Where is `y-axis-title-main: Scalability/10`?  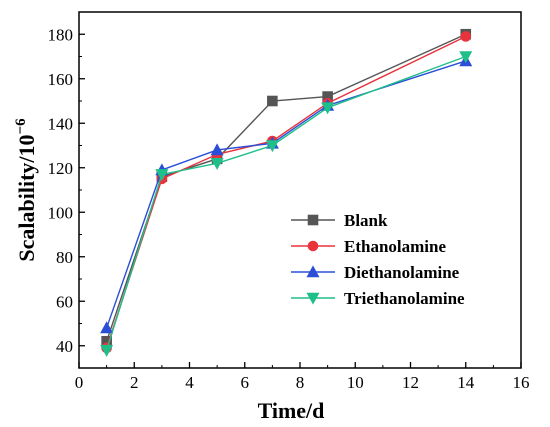
y-axis-title-main: Scalability/10 is located at coordinates (26, 197).